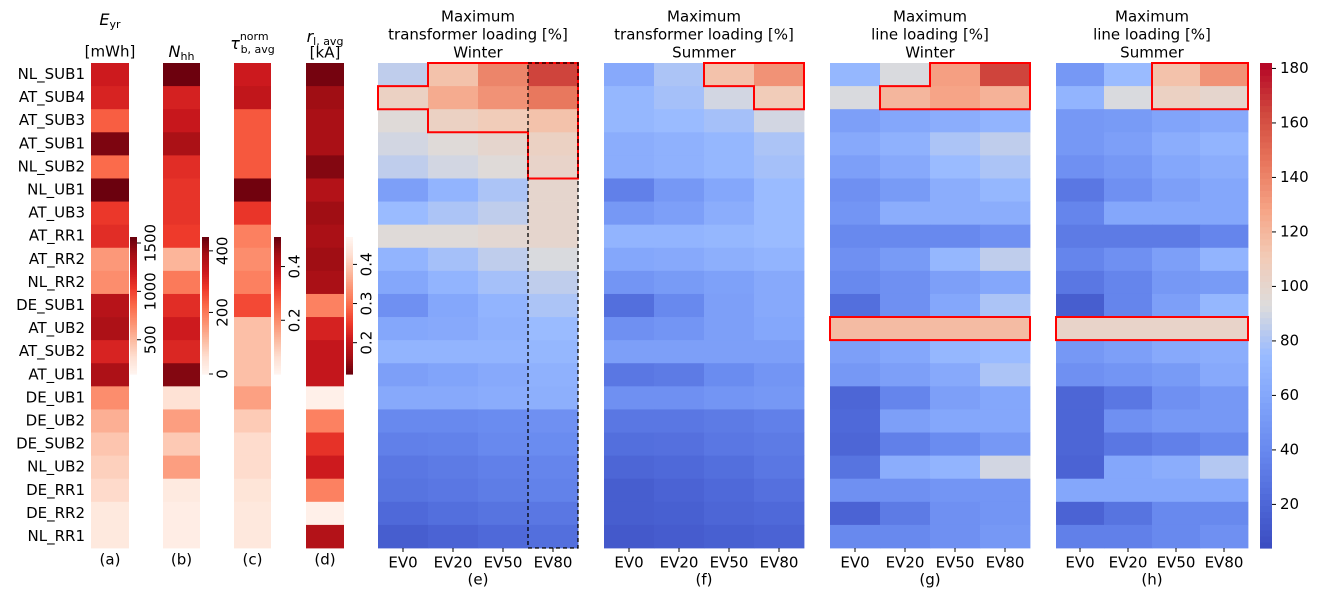  I want to click on panel-title: Winter, so click(478, 53).